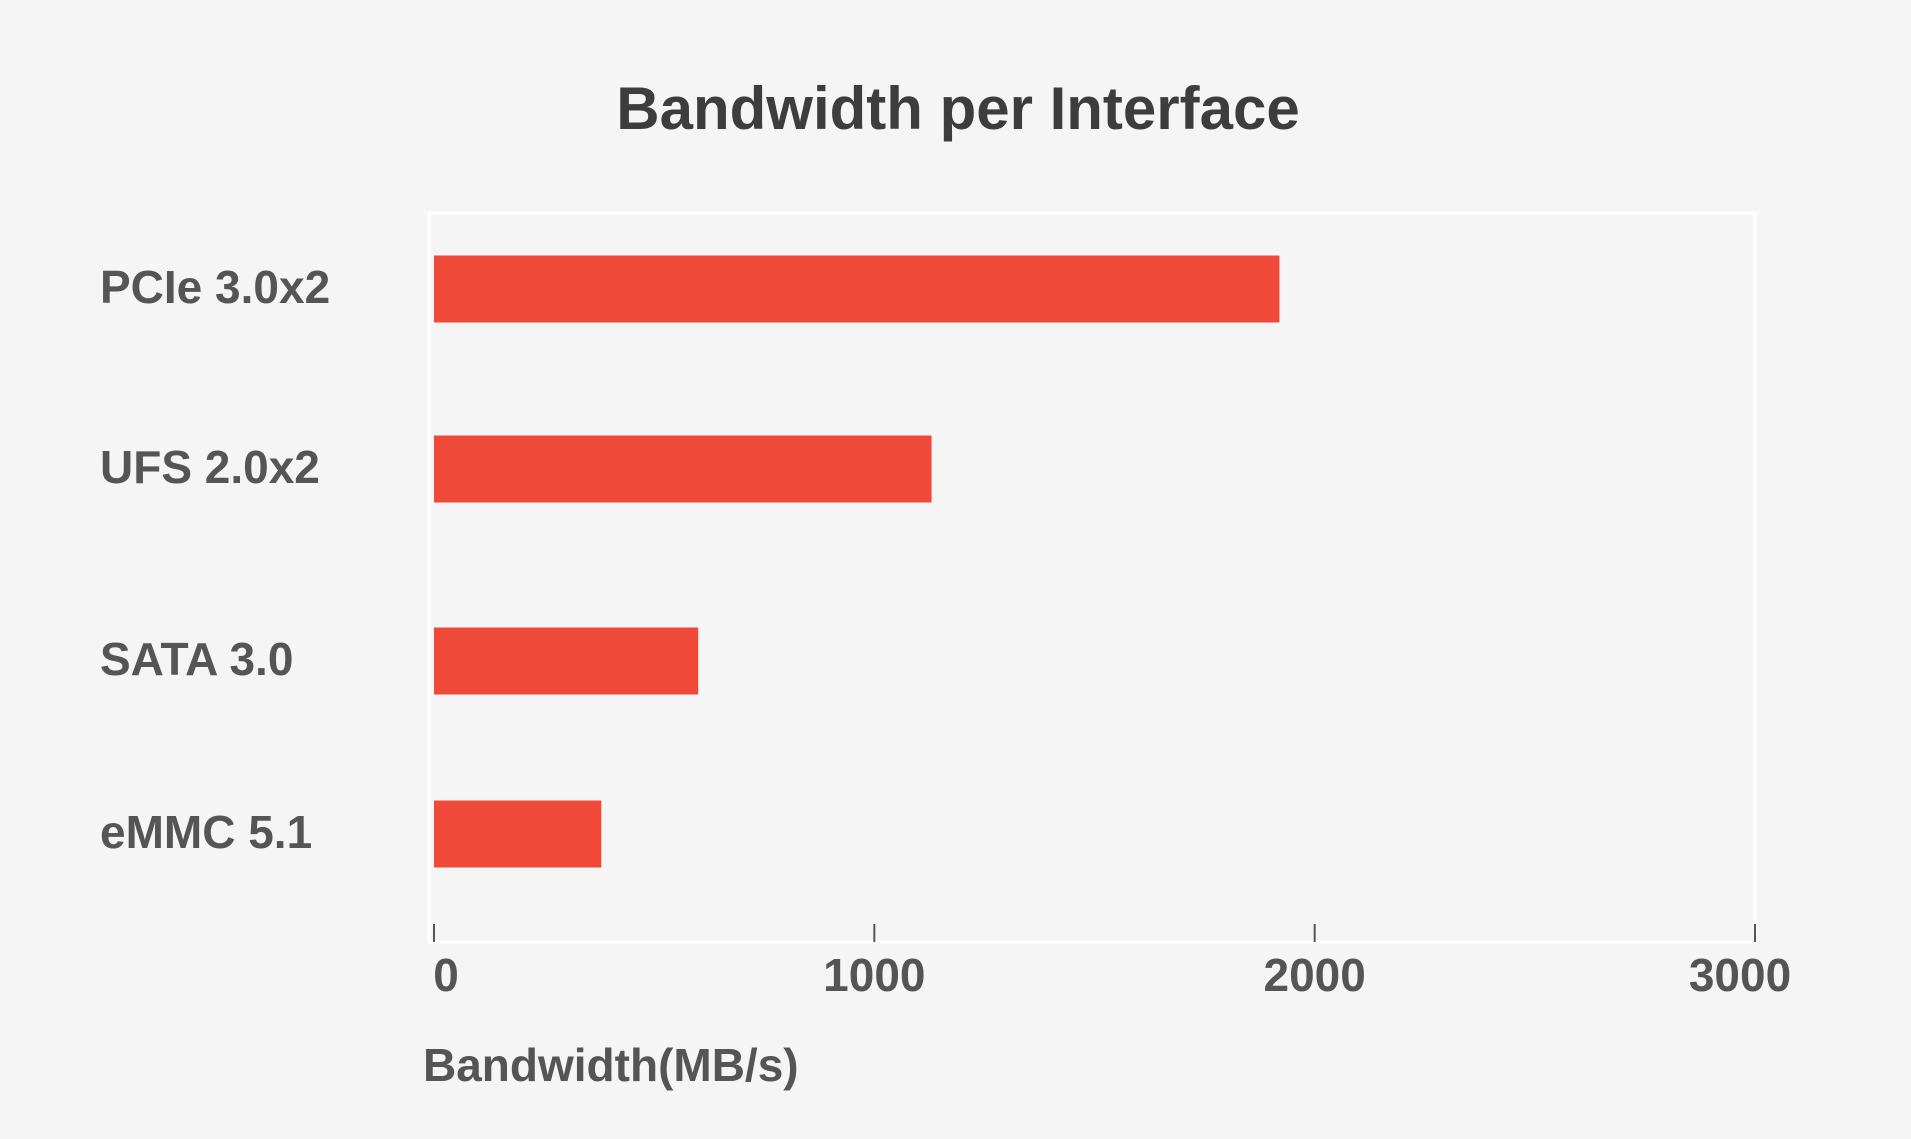 Image resolution: width=1911 pixels, height=1139 pixels. What do you see at coordinates (874, 975) in the screenshot?
I see `x-tick-label: 1000` at bounding box center [874, 975].